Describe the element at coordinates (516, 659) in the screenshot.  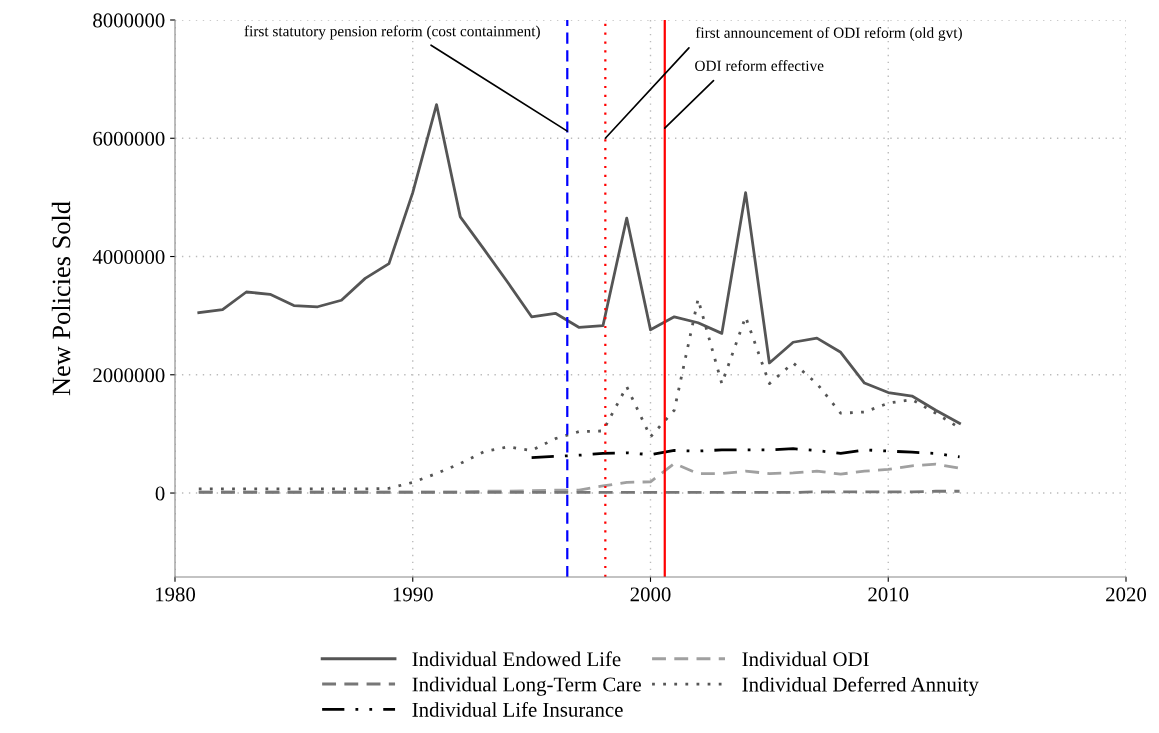
I see `legend-label: Individual Endowed Life` at that location.